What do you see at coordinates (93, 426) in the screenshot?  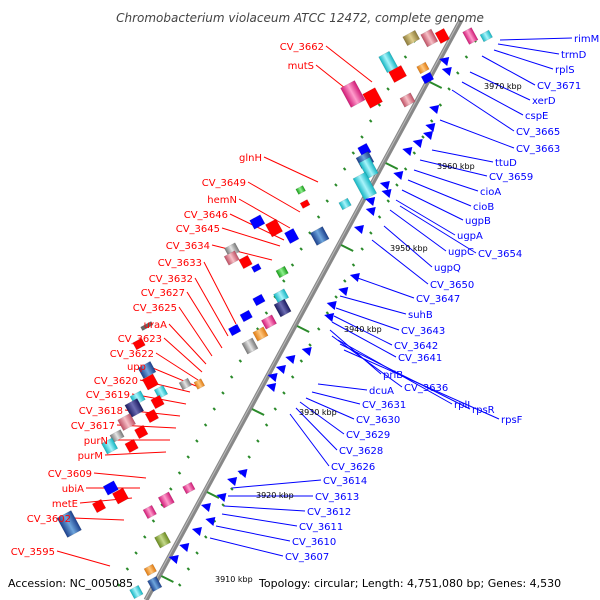 I see `gene-label: CV_3617` at bounding box center [93, 426].